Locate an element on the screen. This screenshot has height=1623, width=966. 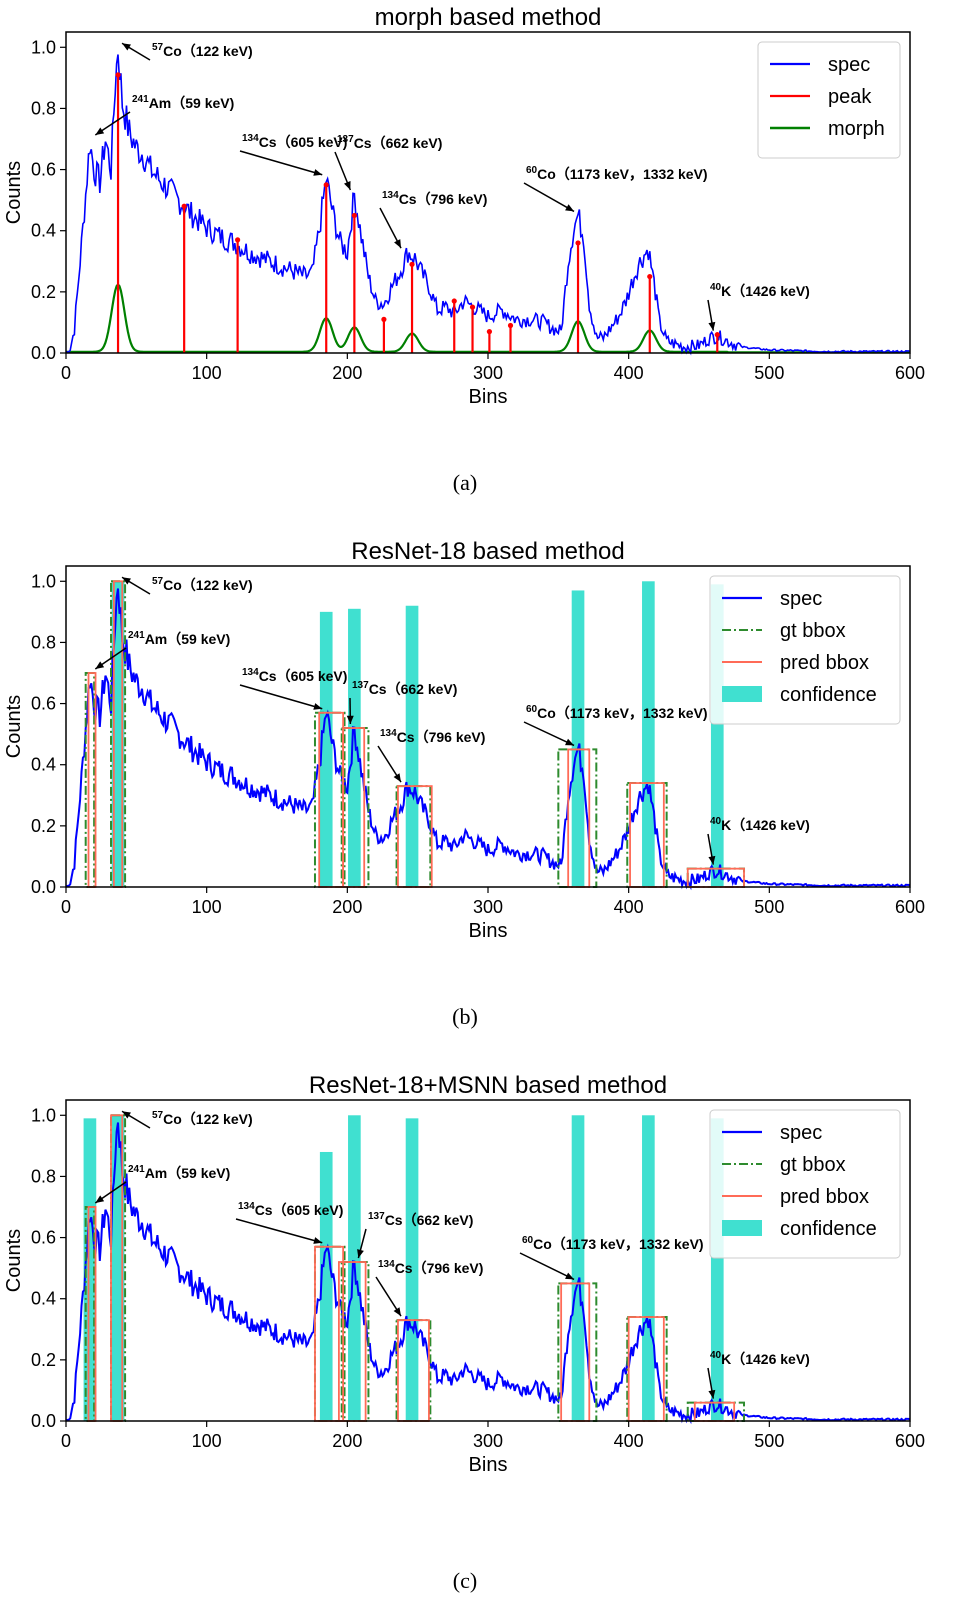
annotation-label: 134Cs（605 keV) is located at coordinates (294, 141).